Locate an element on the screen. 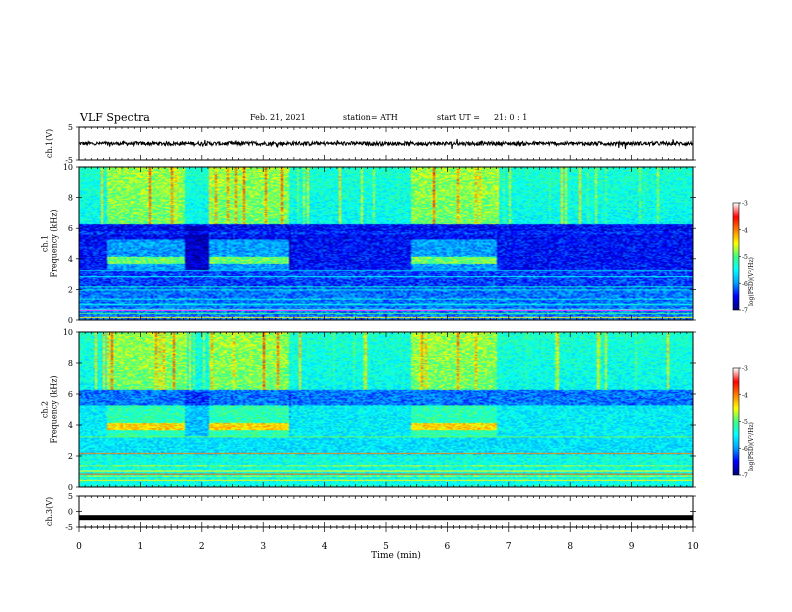  x-tick-label: 2 is located at coordinates (202, 547).